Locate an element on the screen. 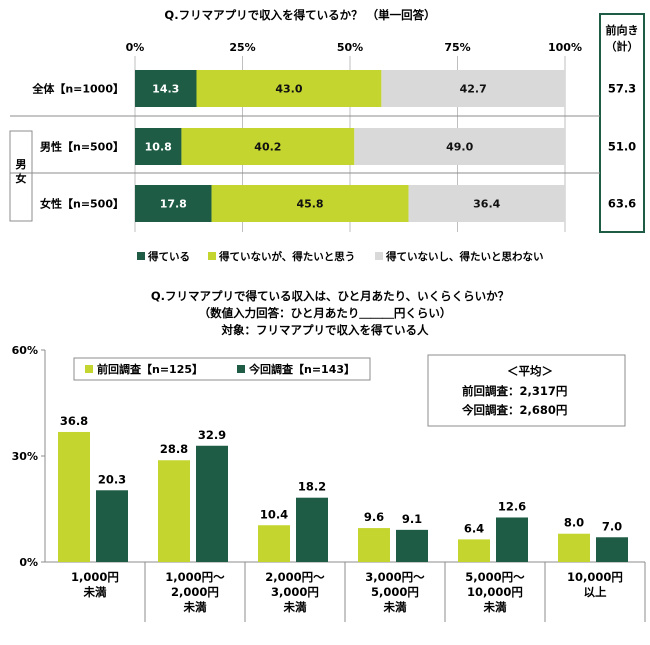 This screenshot has width=650, height=645. top-bar-value: 49.0 is located at coordinates (459, 147).